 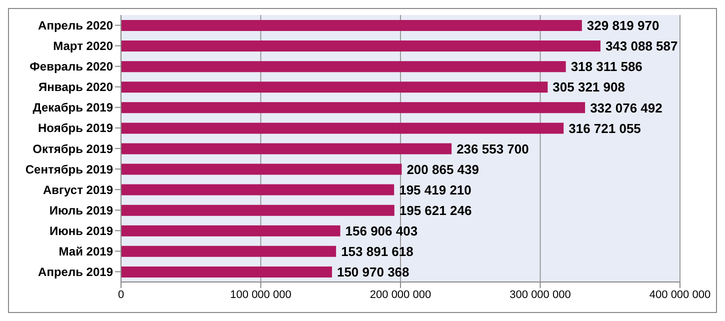 What do you see at coordinates (76, 87) in the screenshot?
I see `y-tick-label: Январь 2020` at bounding box center [76, 87].